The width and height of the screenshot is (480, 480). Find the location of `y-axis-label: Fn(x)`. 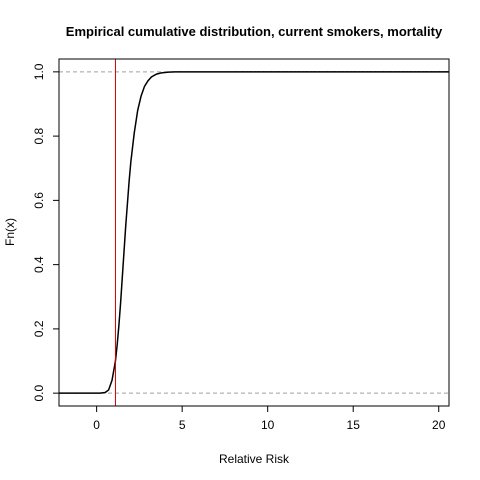

y-axis-label: Fn(x) is located at coordinates (10, 232).